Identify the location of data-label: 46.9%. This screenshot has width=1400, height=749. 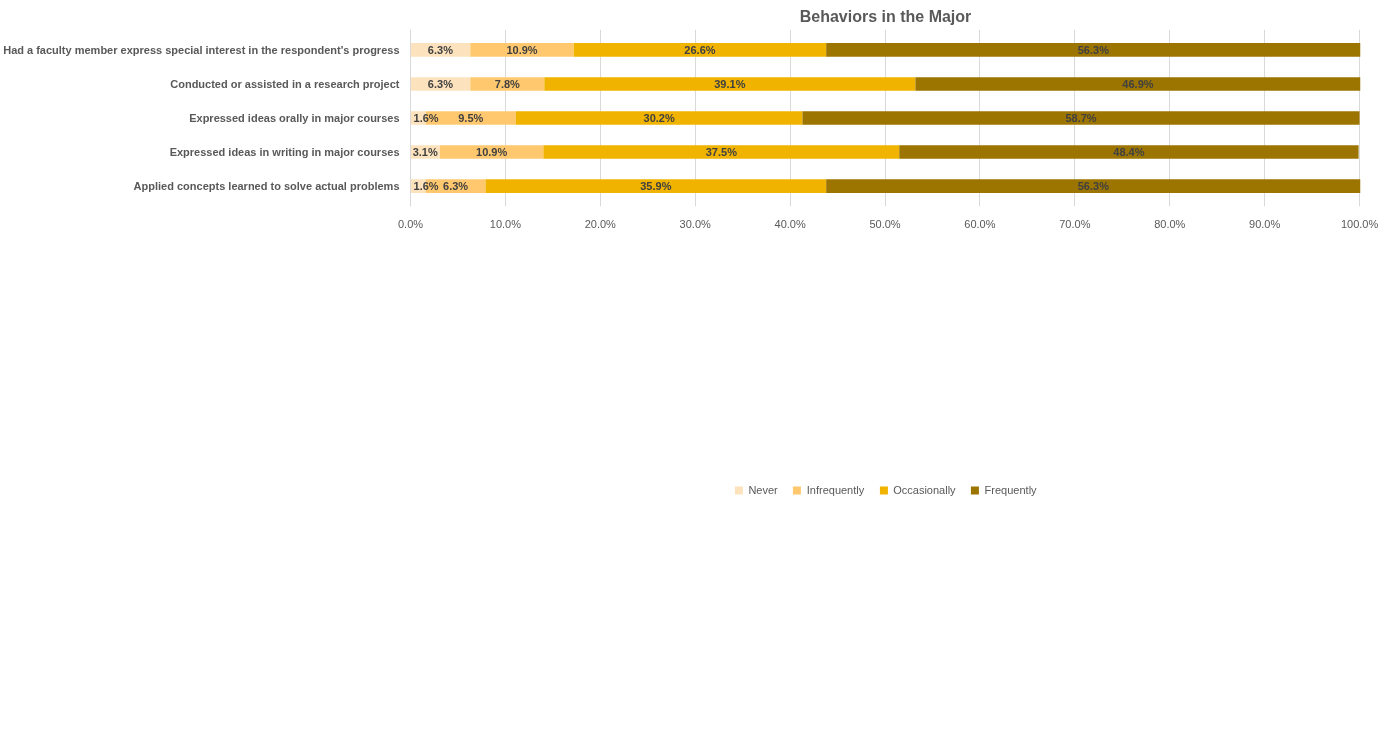
(1138, 83).